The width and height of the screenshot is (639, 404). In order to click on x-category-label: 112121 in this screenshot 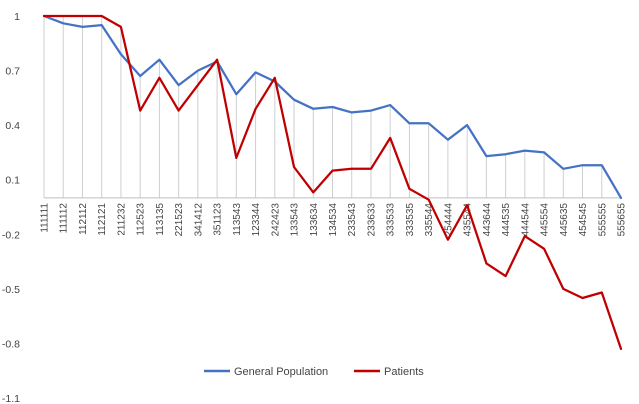, I will do `click(102, 219)`.